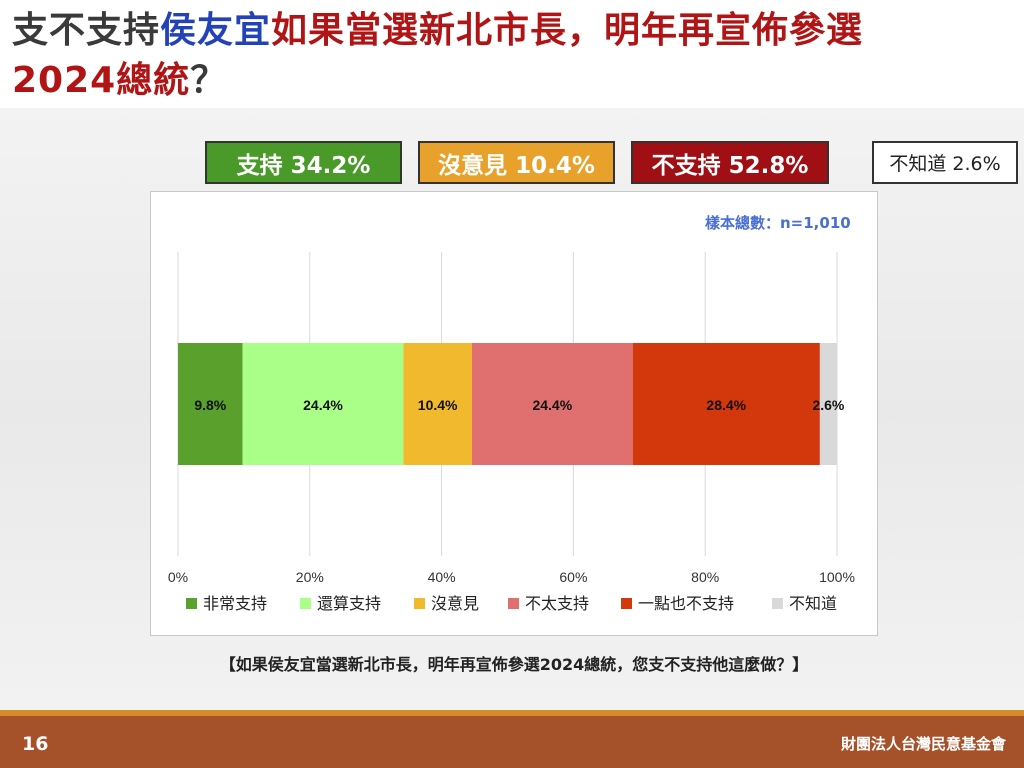 This screenshot has height=768, width=1024. Describe the element at coordinates (101, 80) in the screenshot. I see `title-part-4: 2024總統` at that location.